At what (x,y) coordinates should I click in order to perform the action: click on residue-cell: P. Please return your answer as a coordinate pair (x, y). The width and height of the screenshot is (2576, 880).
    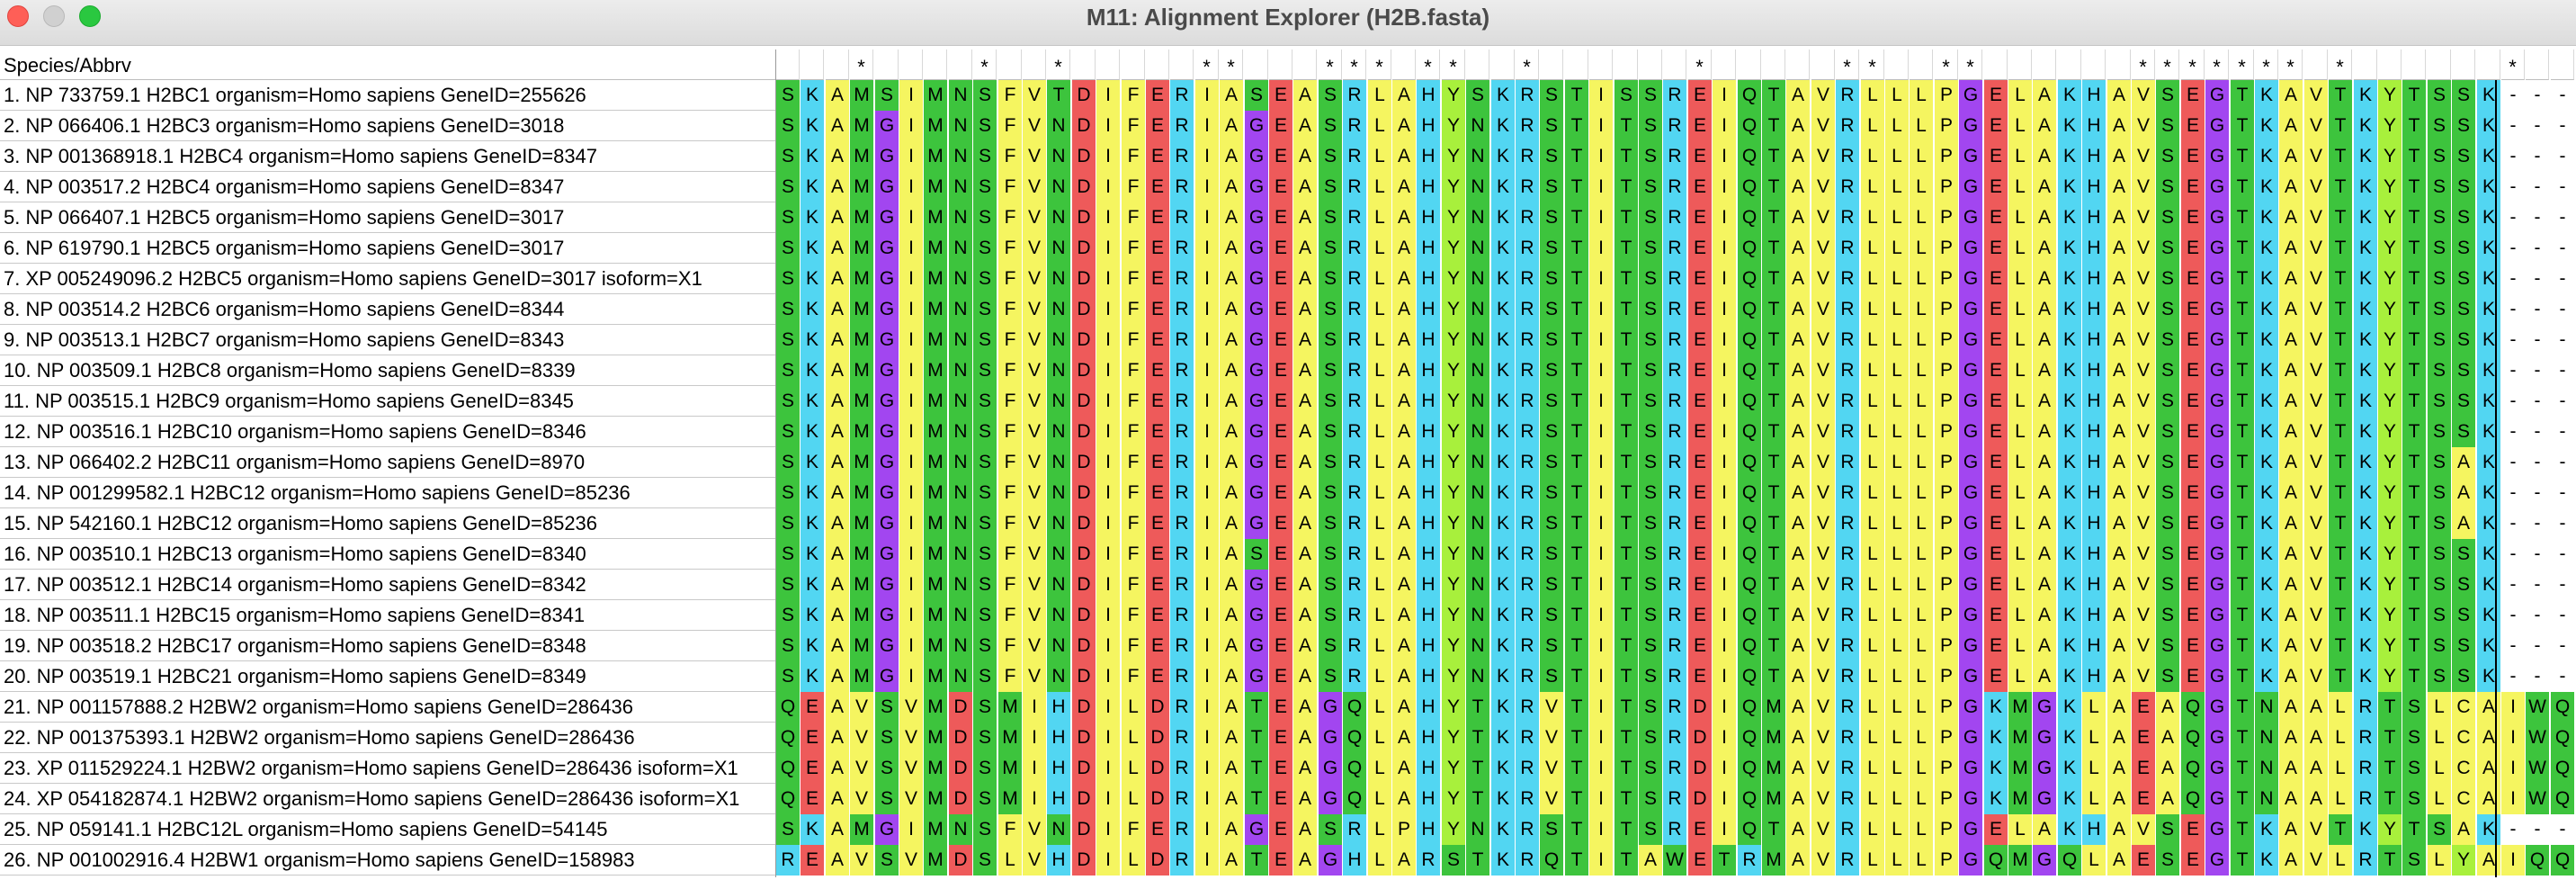
    Looking at the image, I should click on (1946, 493).